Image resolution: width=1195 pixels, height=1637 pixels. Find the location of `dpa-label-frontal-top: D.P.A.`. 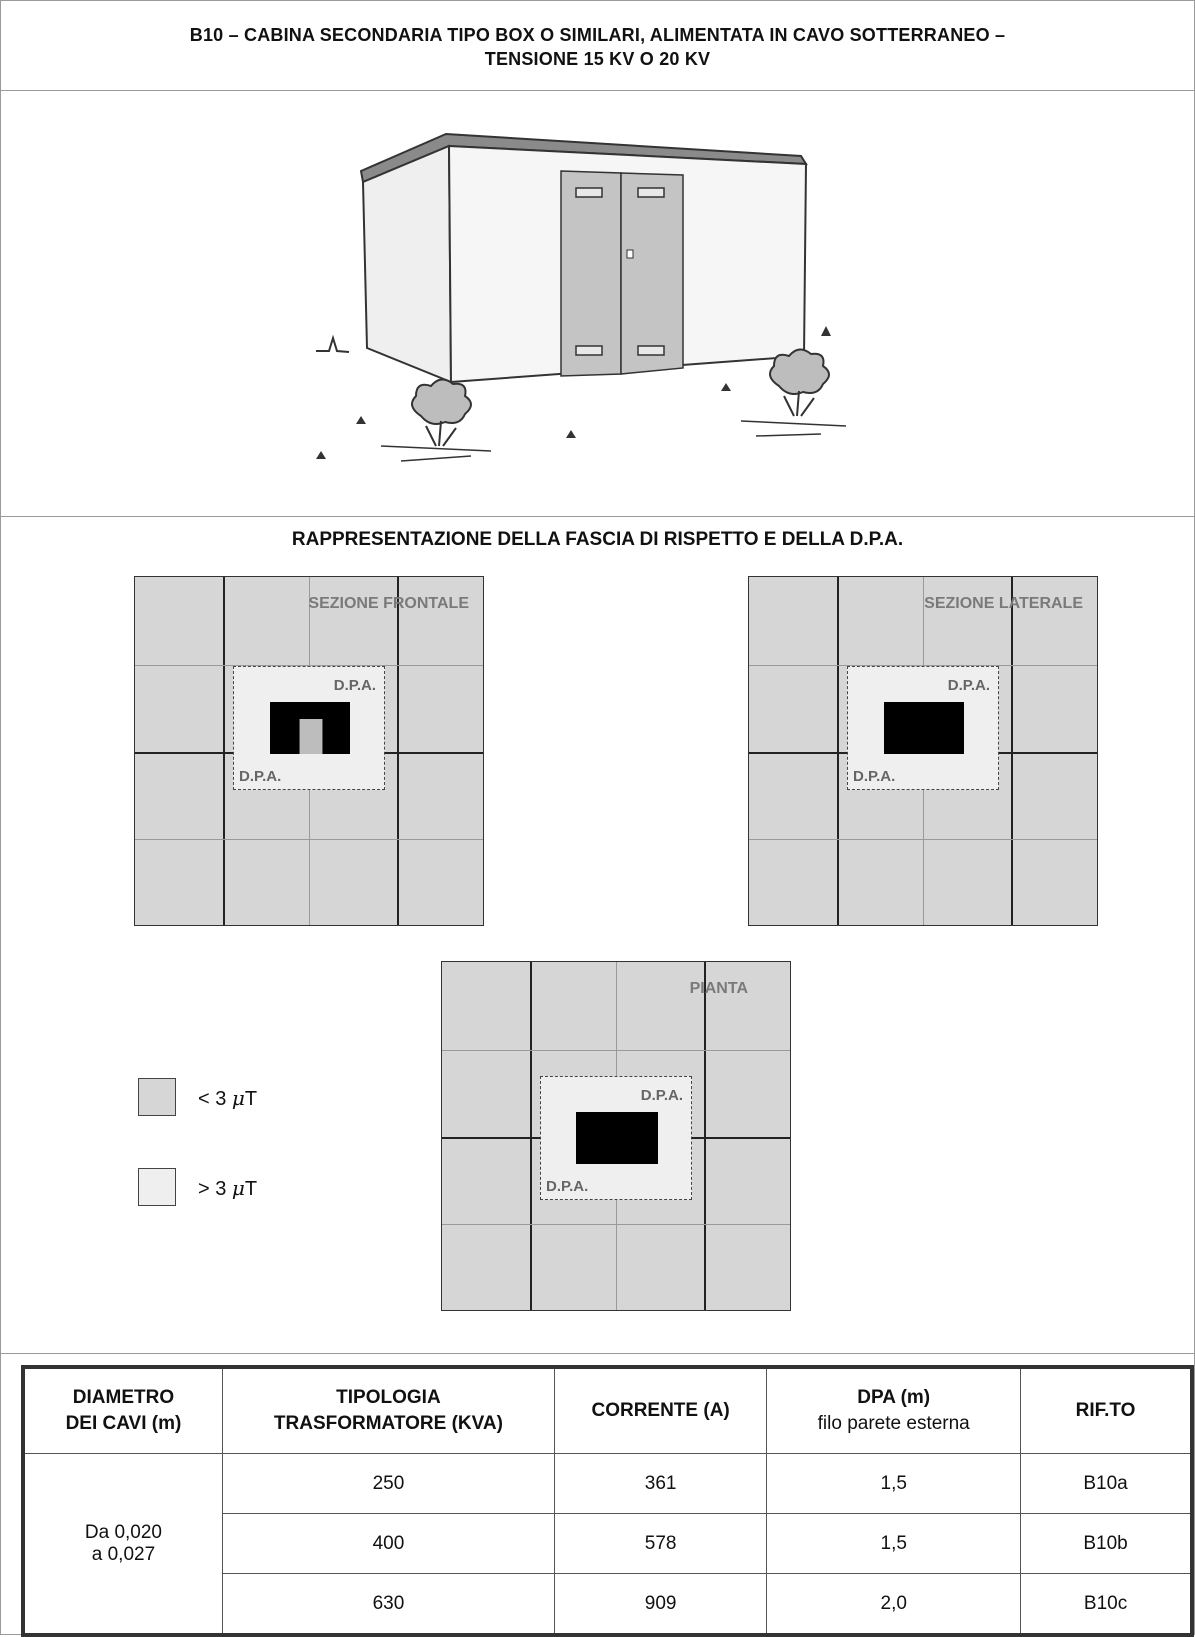

dpa-label-frontal-top: D.P.A. is located at coordinates (354, 685).